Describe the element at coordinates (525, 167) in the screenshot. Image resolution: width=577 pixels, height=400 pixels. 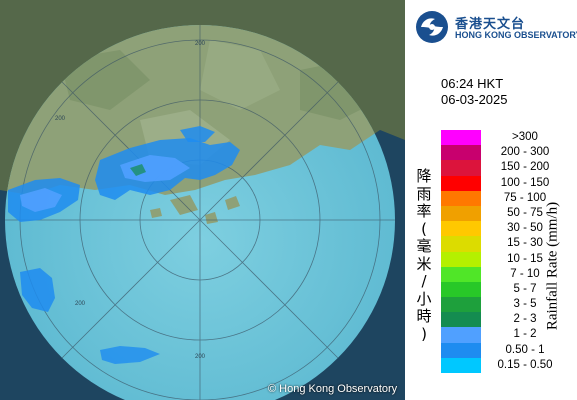
I see `legend-label: 150 - 200` at that location.